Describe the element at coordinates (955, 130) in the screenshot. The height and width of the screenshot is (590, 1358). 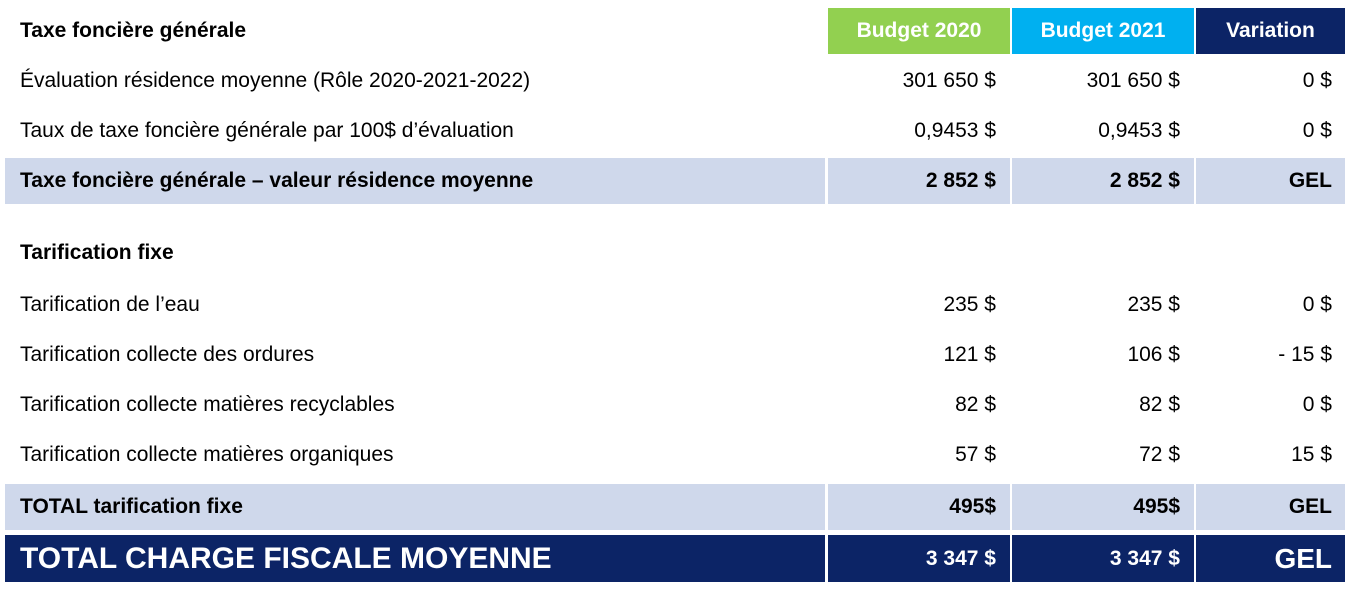
I see `value-budget-2020: 0,9453 $` at that location.